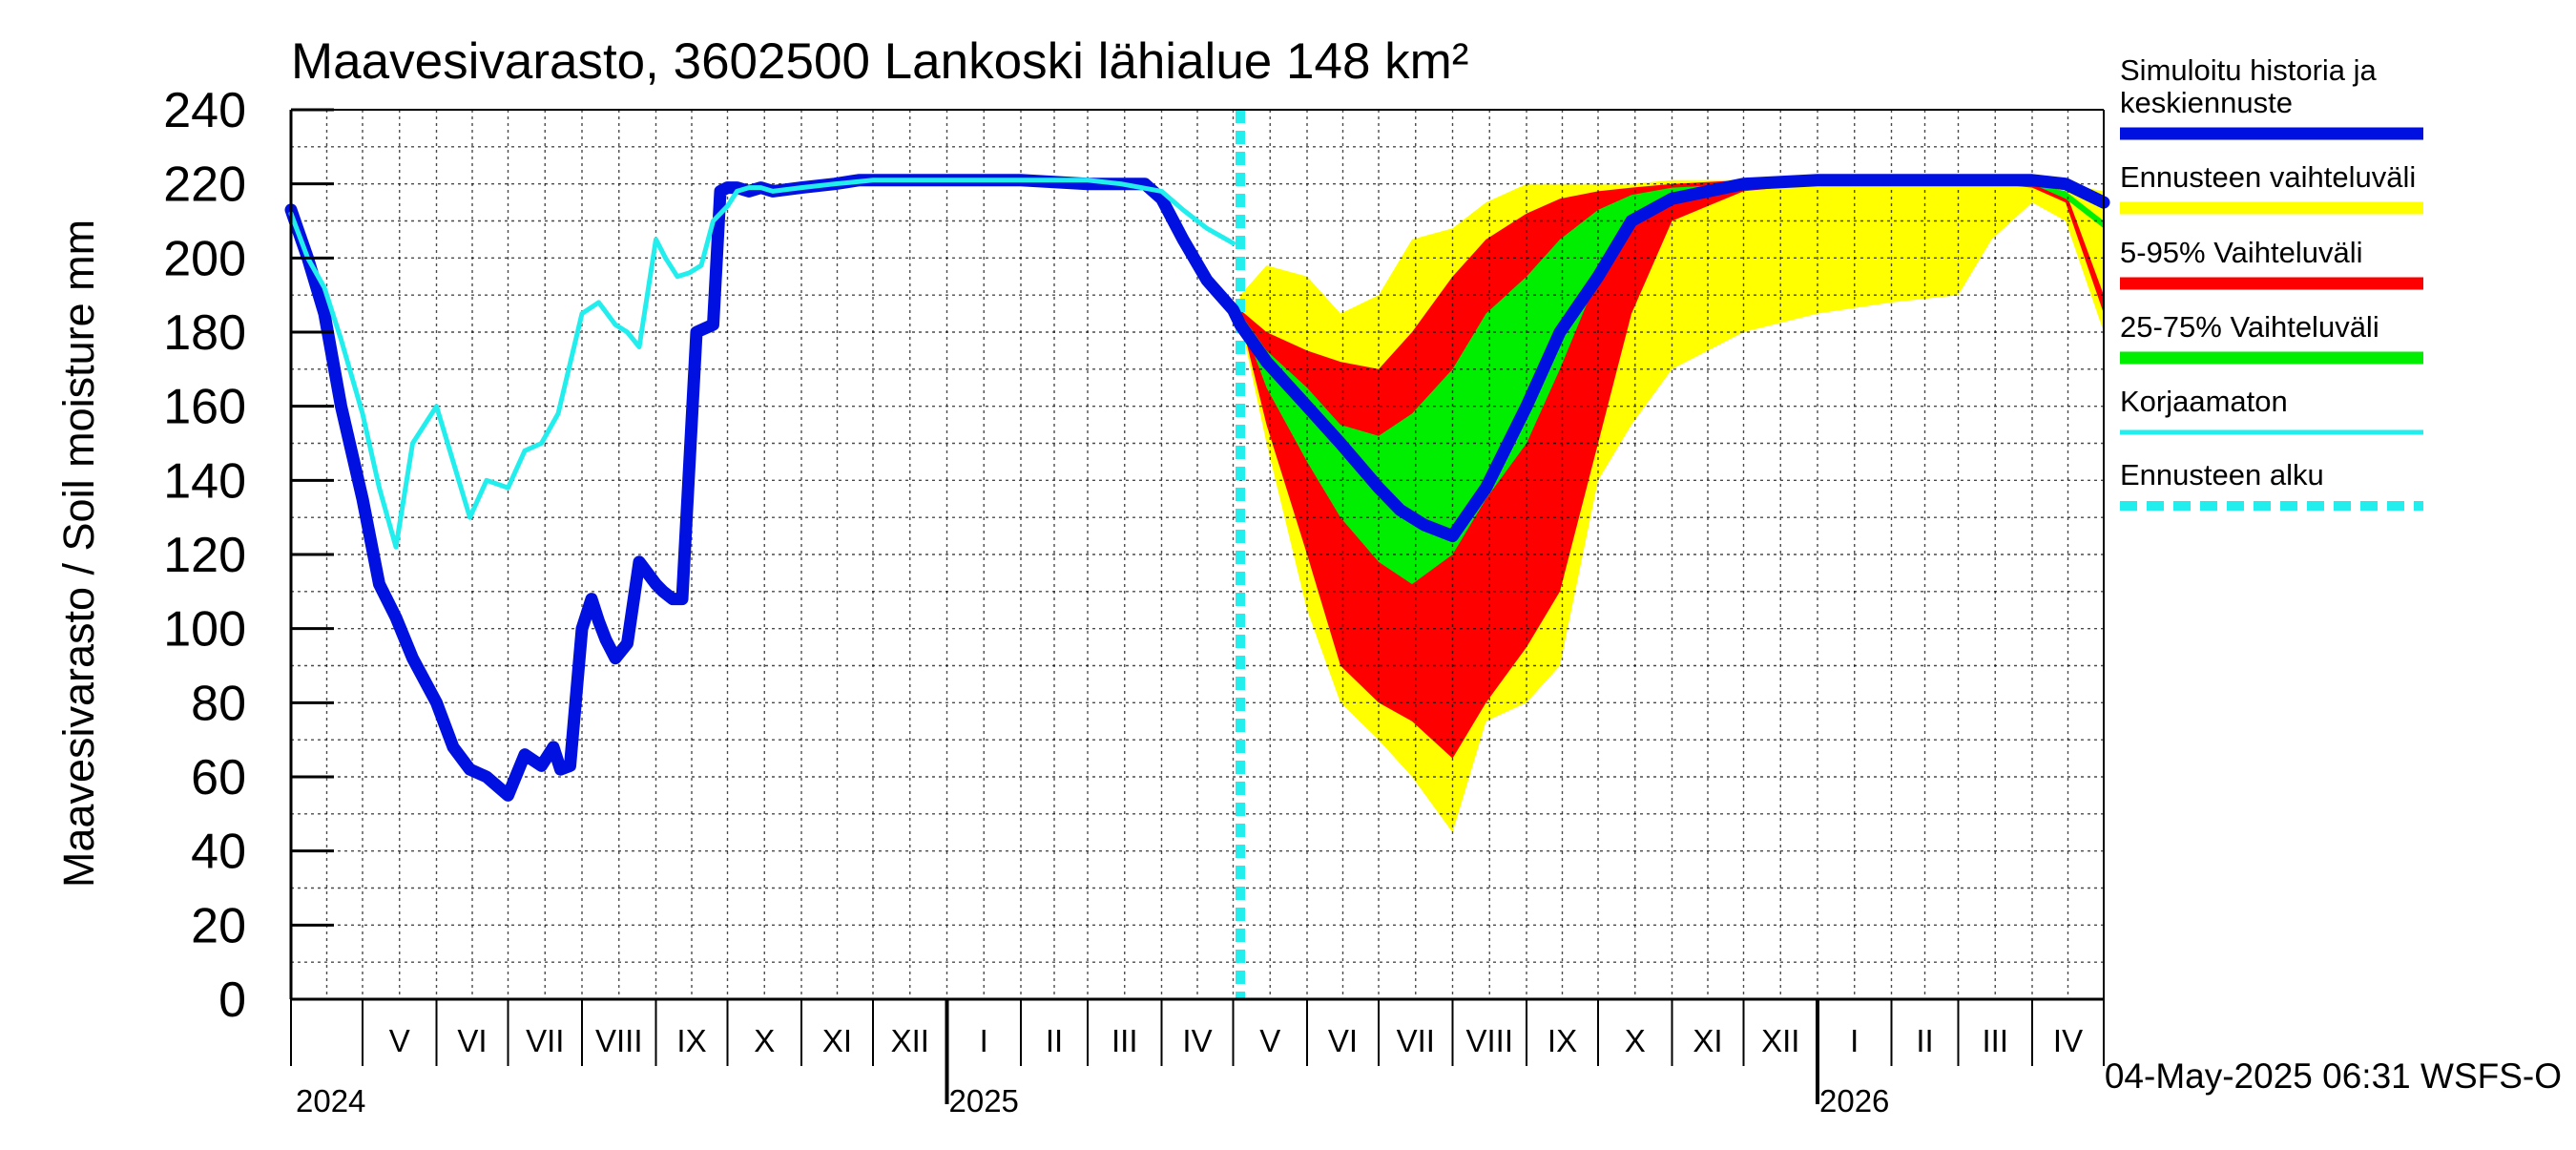  Describe the element at coordinates (2333, 1076) in the screenshot. I see `timestamp: 04-May-2025 06:31 WSFS-O` at that location.